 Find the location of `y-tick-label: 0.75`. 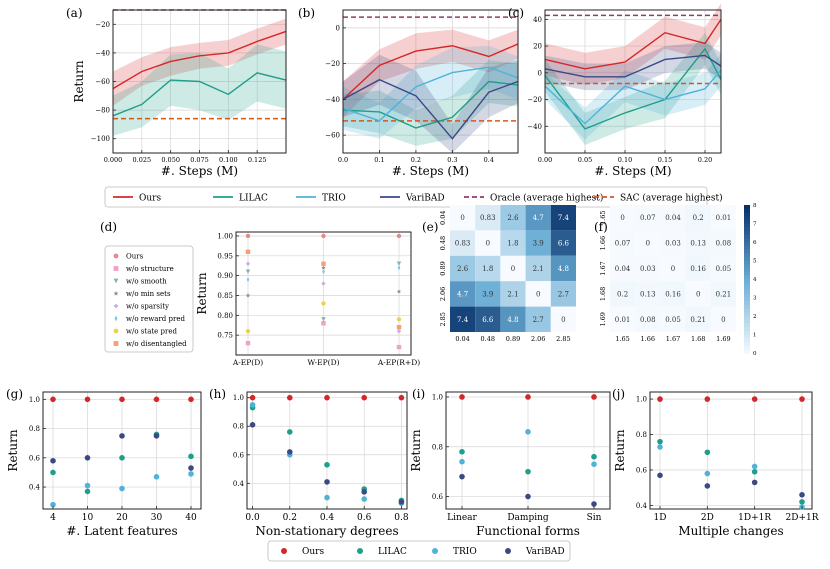

y-tick-label: 0.75 is located at coordinates (225, 336).